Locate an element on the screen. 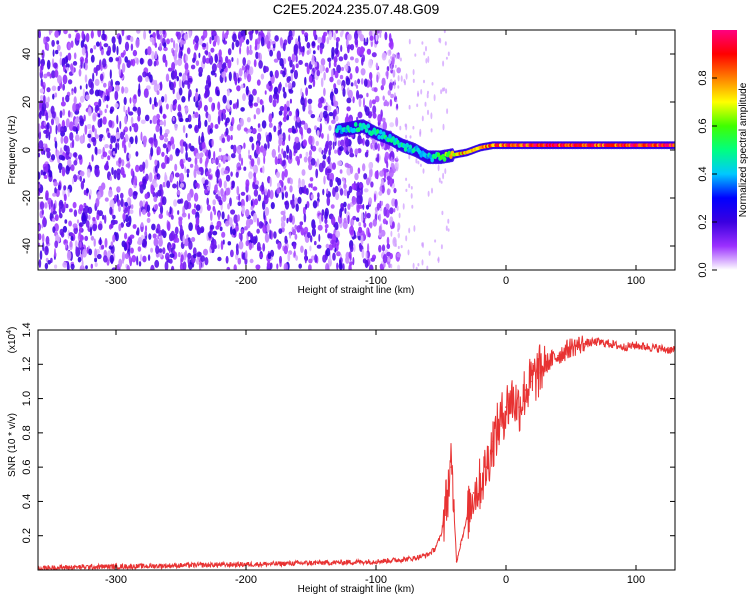 The height and width of the screenshot is (600, 750). y-tick-label: 0.4 is located at coordinates (27, 501).